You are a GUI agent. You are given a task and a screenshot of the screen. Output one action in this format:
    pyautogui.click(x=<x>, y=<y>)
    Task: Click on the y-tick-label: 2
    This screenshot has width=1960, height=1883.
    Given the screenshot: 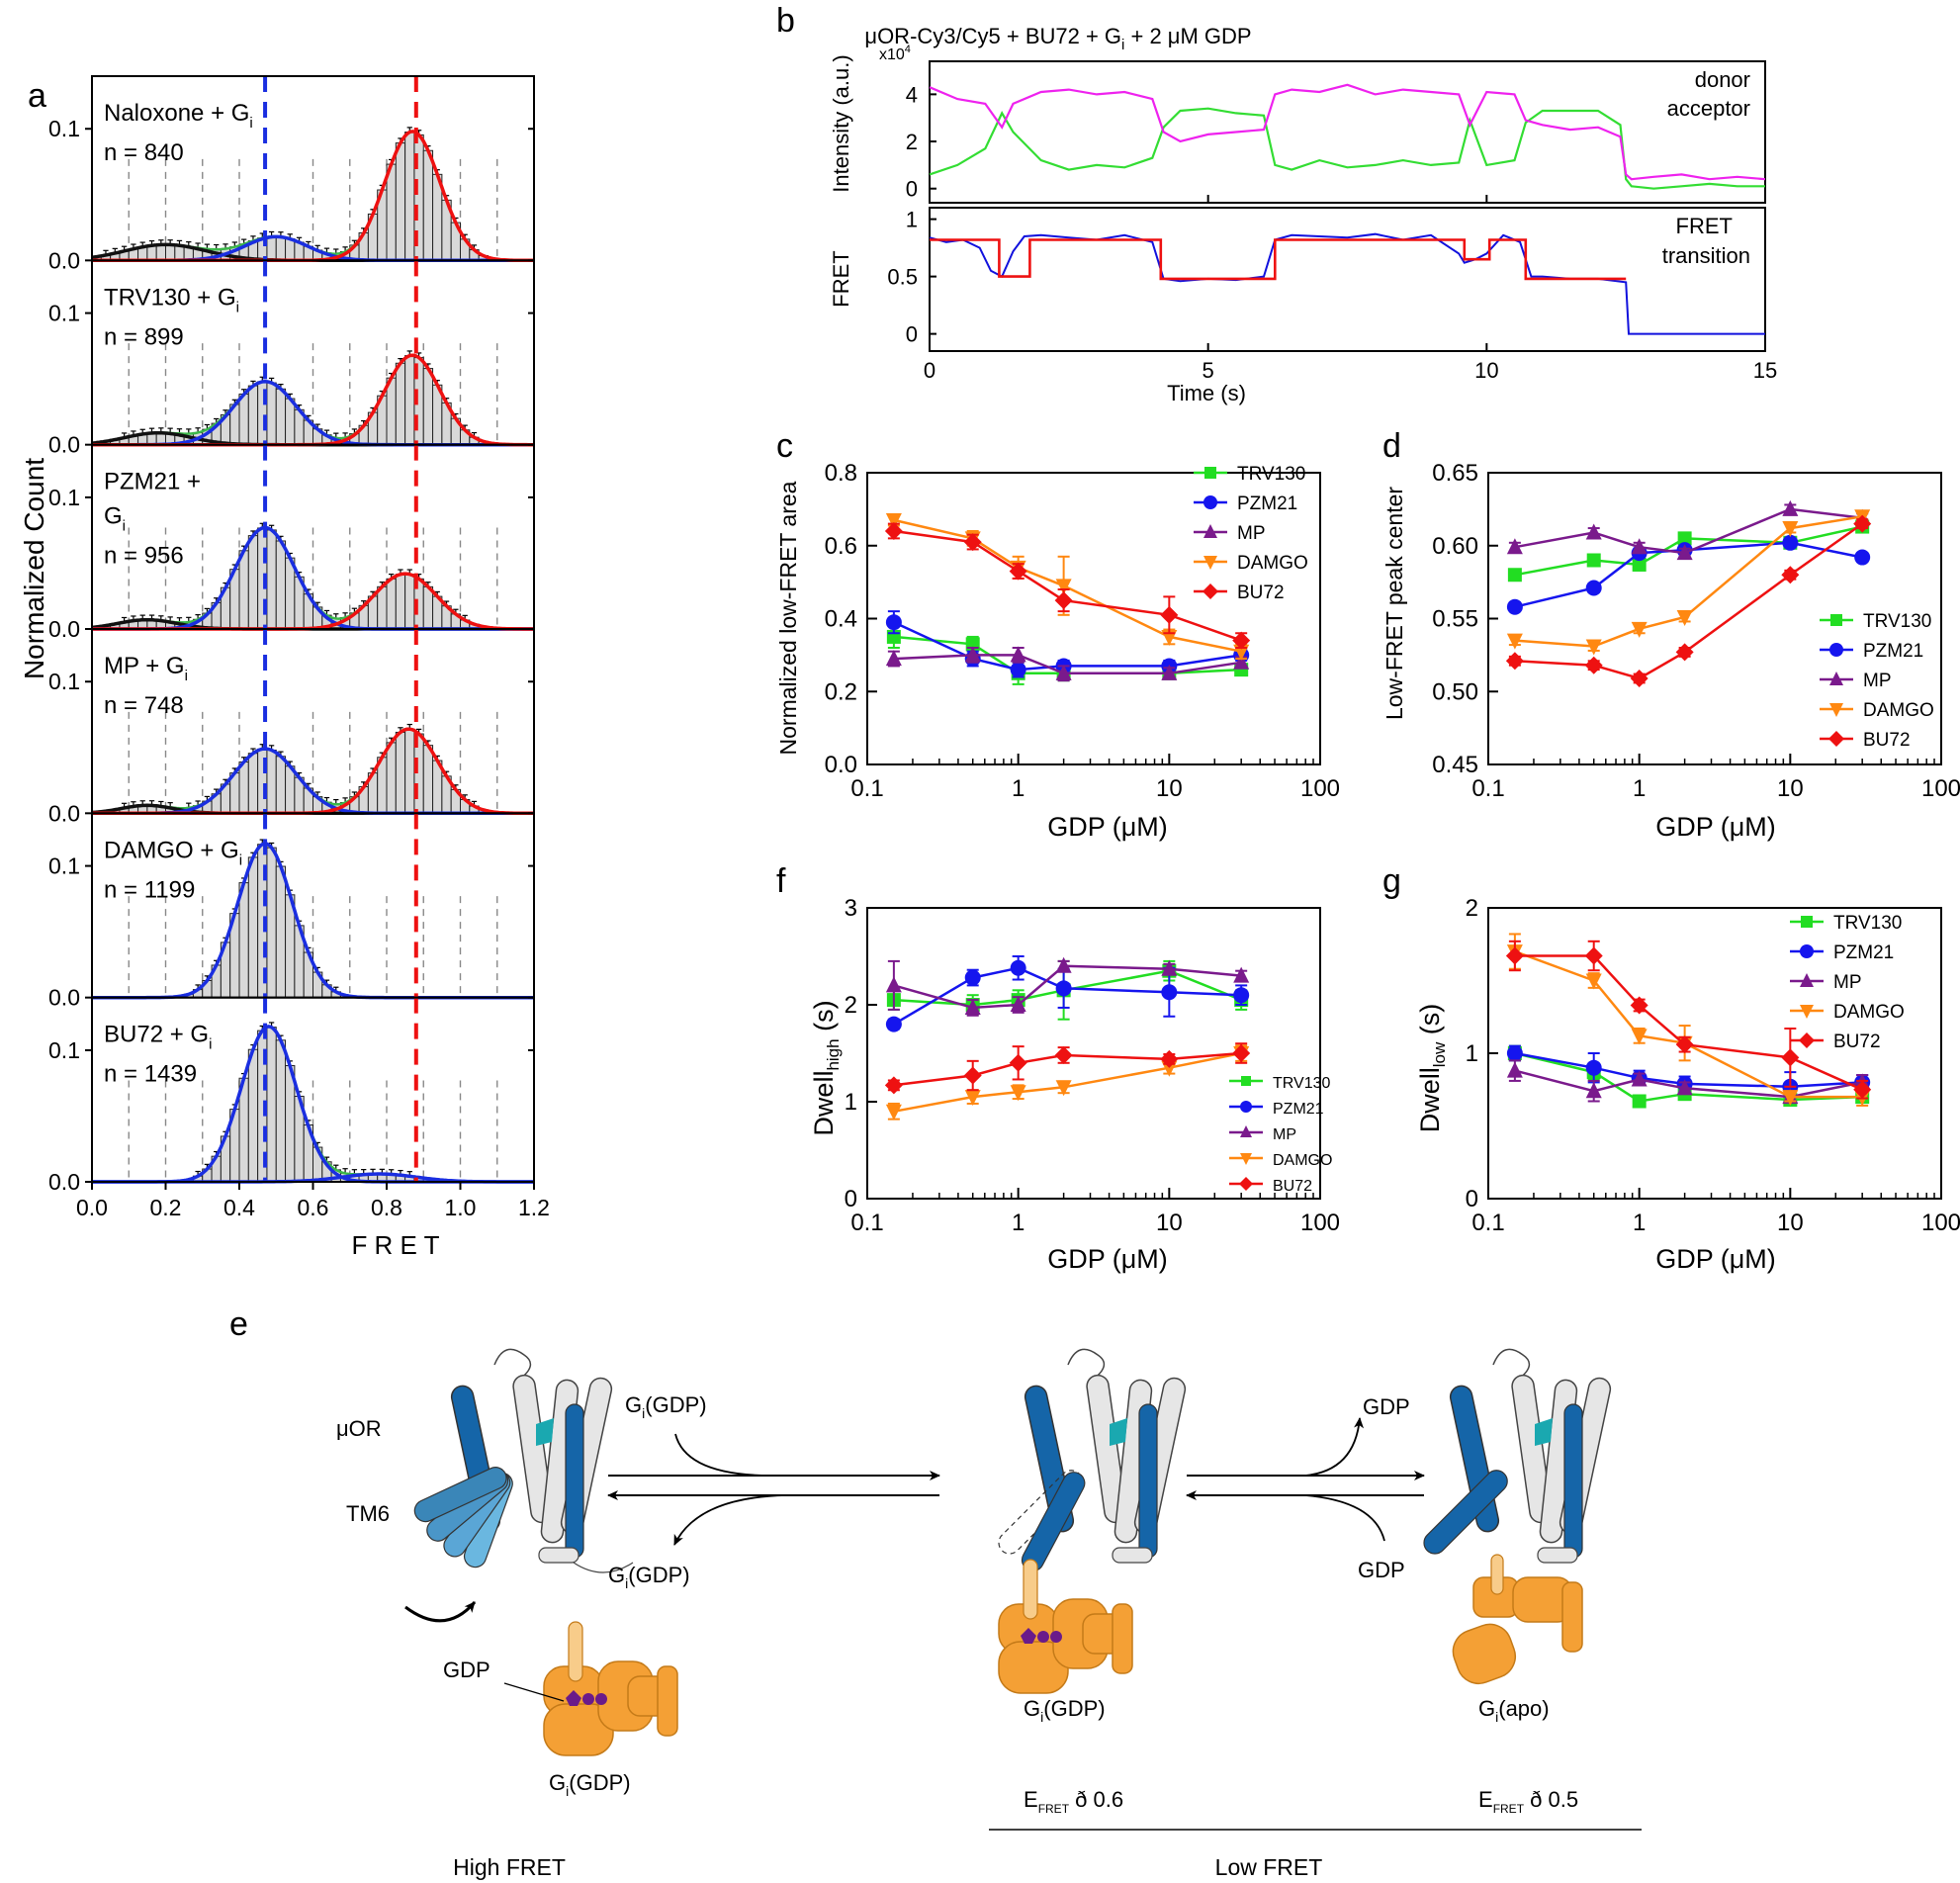 What is the action you would take?
    pyautogui.click(x=1472, y=908)
    